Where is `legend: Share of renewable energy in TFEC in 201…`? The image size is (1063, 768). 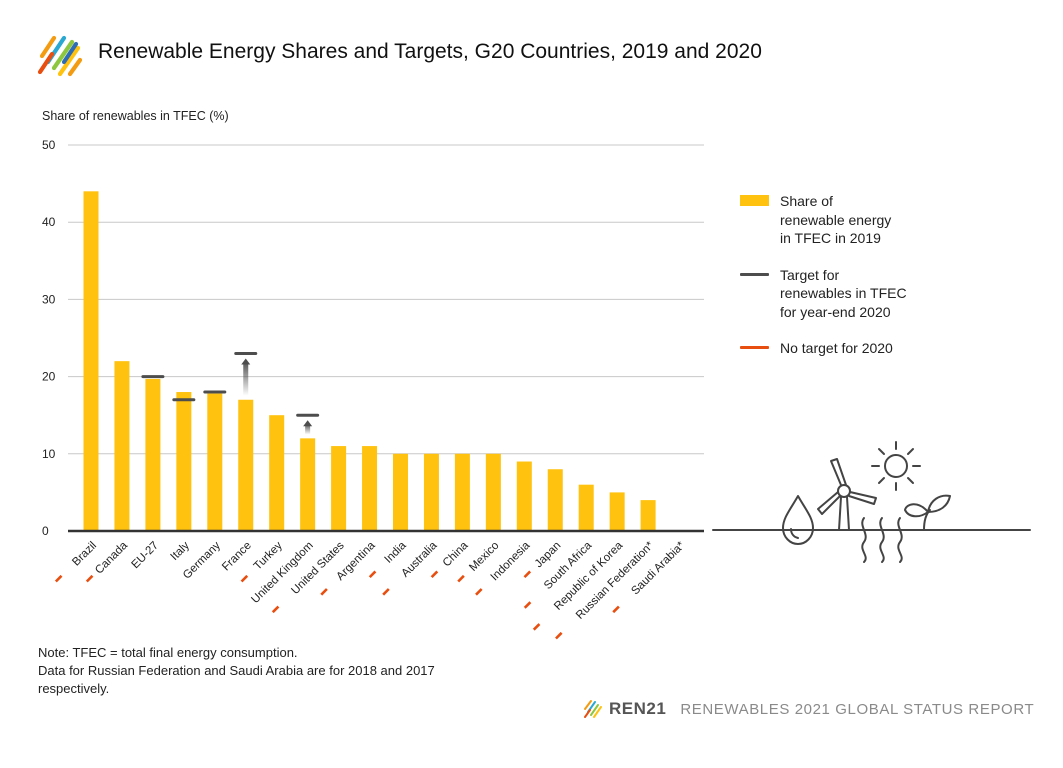 legend: Share of renewable energy in TFEC in 201… is located at coordinates (870, 284).